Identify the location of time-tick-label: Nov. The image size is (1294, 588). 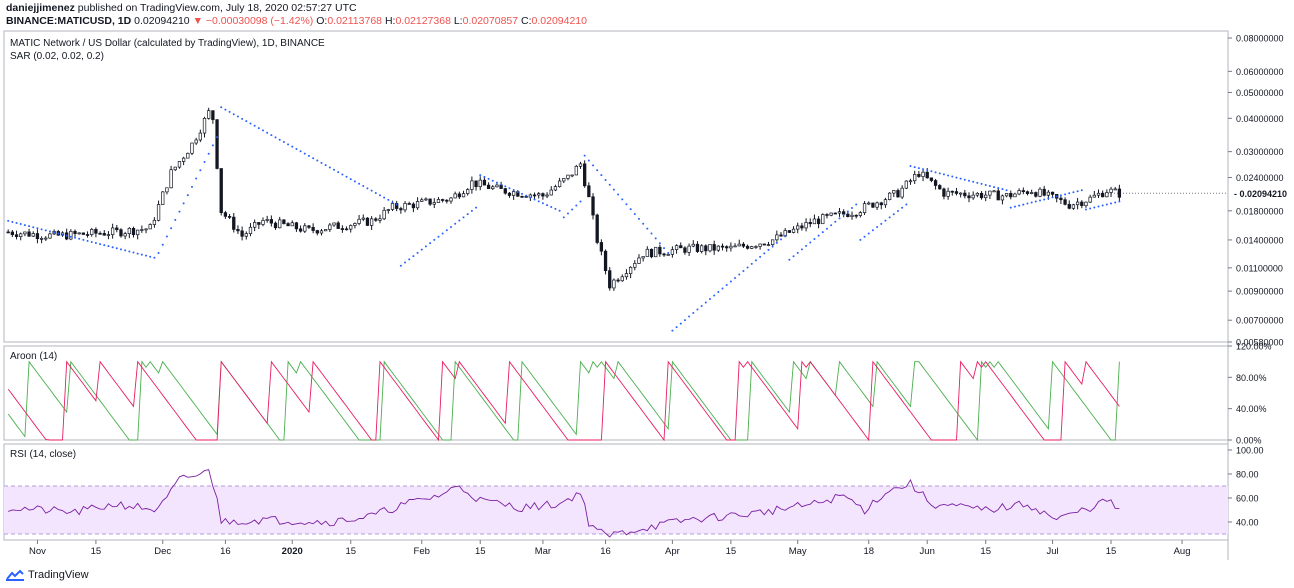
(37, 551).